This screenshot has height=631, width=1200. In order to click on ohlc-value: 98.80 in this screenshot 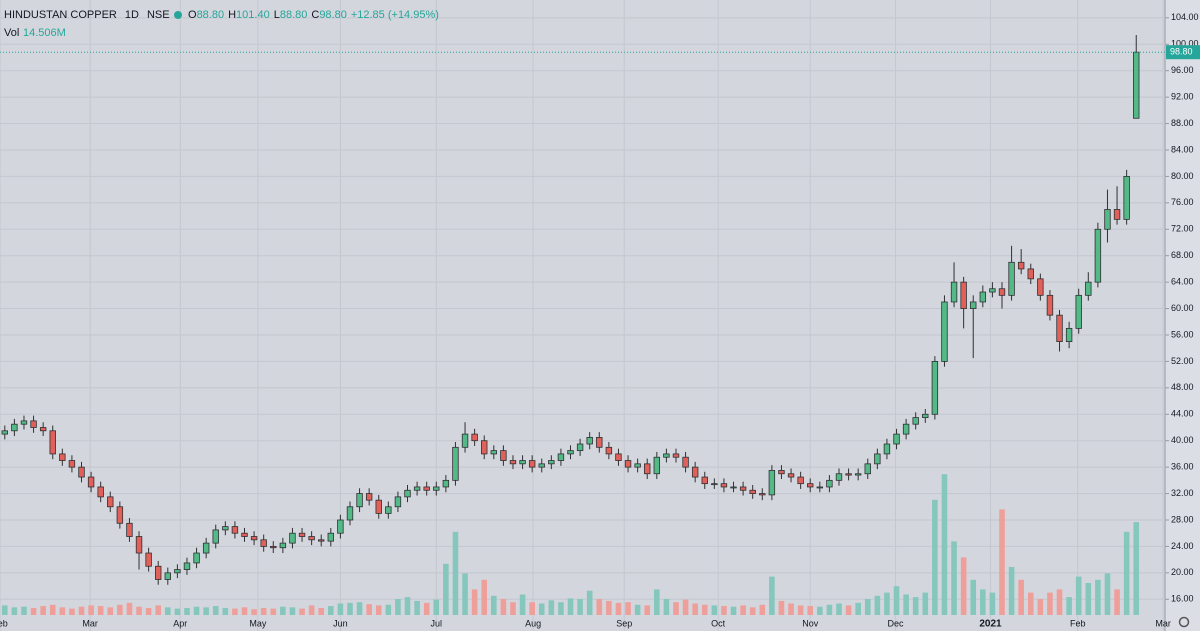, I will do `click(333, 15)`.